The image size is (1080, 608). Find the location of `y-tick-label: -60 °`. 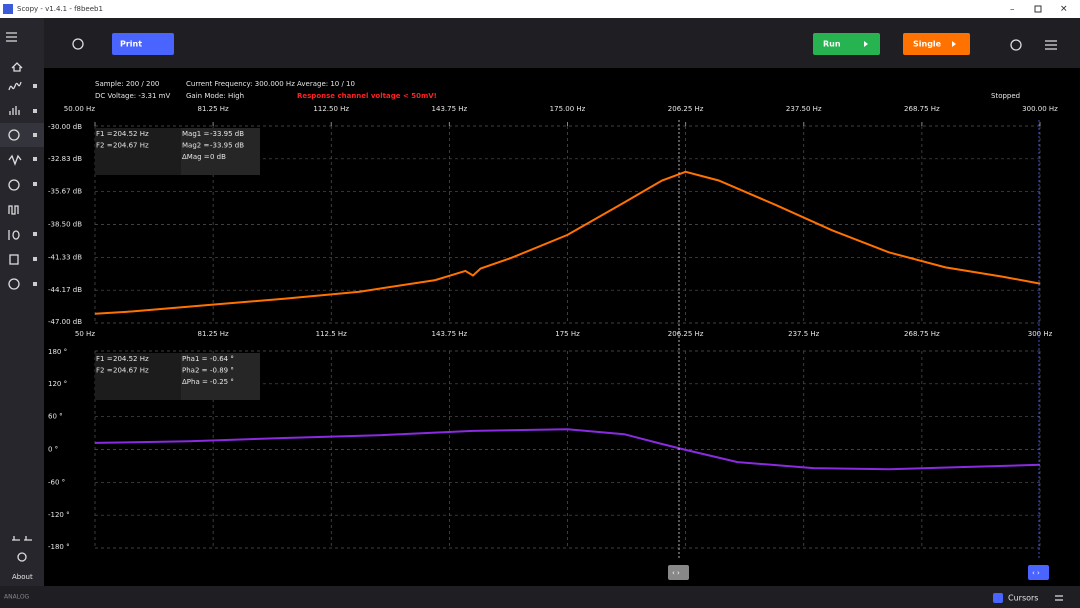

y-tick-label: -60 ° is located at coordinates (56, 482).